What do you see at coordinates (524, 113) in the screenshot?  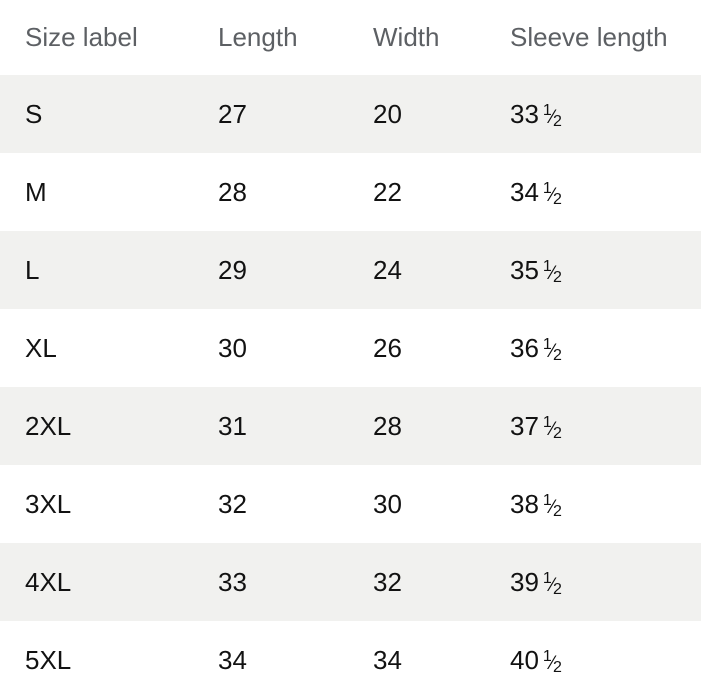 I see `sleeve-whole-number: 33` at bounding box center [524, 113].